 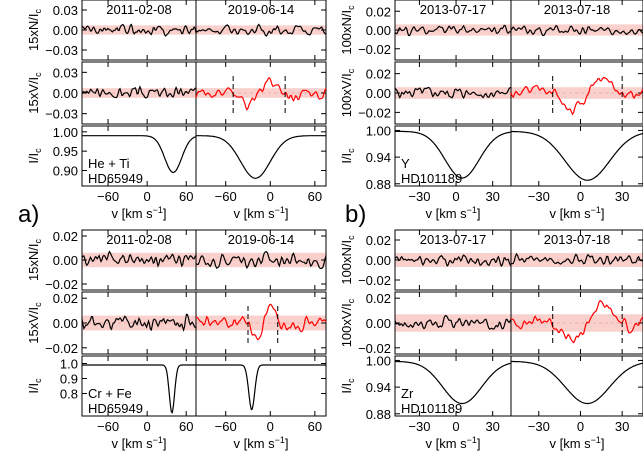 I want to click on element-label: Cr + Fe, so click(x=110, y=393).